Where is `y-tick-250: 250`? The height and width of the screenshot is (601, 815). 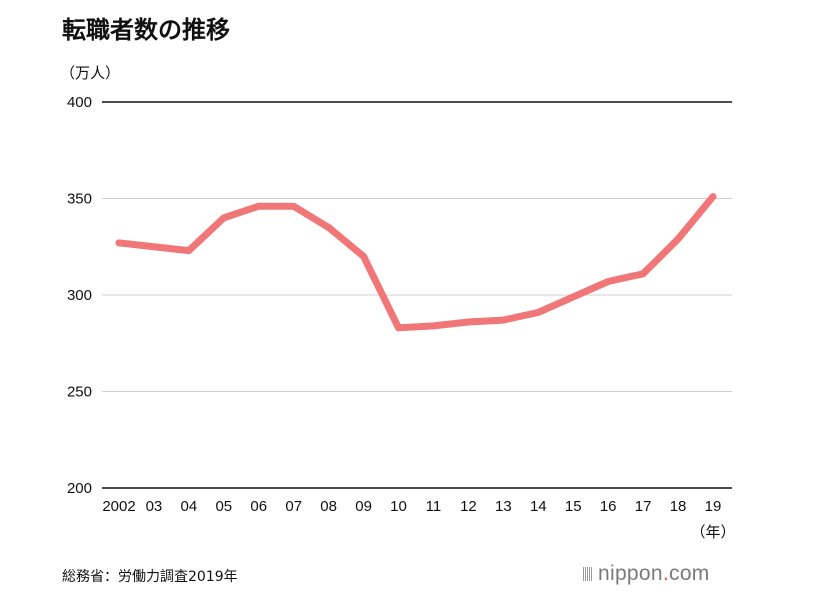
y-tick-250: 250 is located at coordinates (79, 392).